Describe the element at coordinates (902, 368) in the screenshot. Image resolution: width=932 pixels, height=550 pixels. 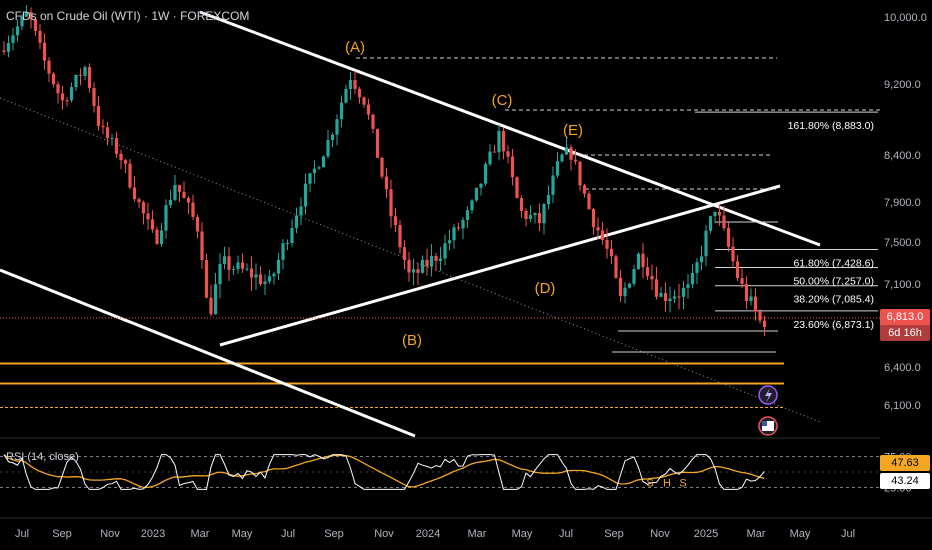
I see `price-tick-label: 6,400.0` at that location.